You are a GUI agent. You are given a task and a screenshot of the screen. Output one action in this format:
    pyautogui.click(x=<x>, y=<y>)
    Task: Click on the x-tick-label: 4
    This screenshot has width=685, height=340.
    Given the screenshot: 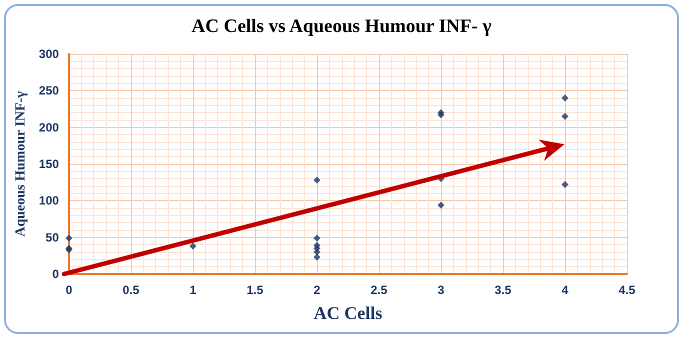 What is the action you would take?
    pyautogui.click(x=565, y=290)
    